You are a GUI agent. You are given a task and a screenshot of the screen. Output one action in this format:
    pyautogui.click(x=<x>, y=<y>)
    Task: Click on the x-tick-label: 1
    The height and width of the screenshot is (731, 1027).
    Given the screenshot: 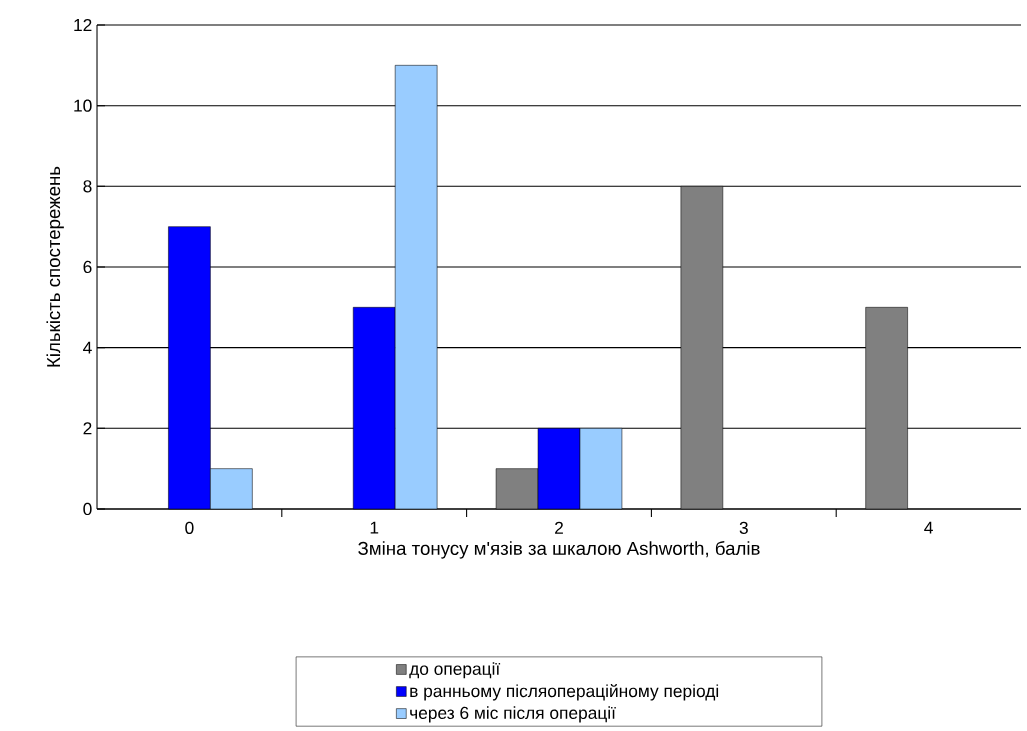 What is the action you would take?
    pyautogui.click(x=374, y=527)
    